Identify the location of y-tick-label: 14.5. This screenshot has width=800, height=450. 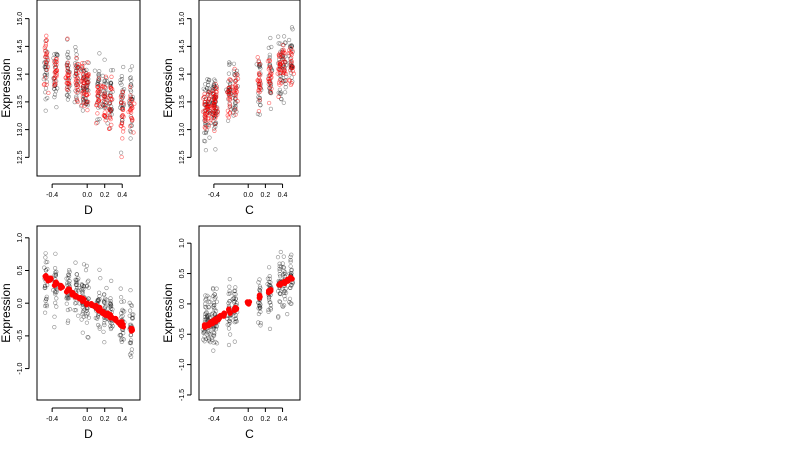
(20, 46).